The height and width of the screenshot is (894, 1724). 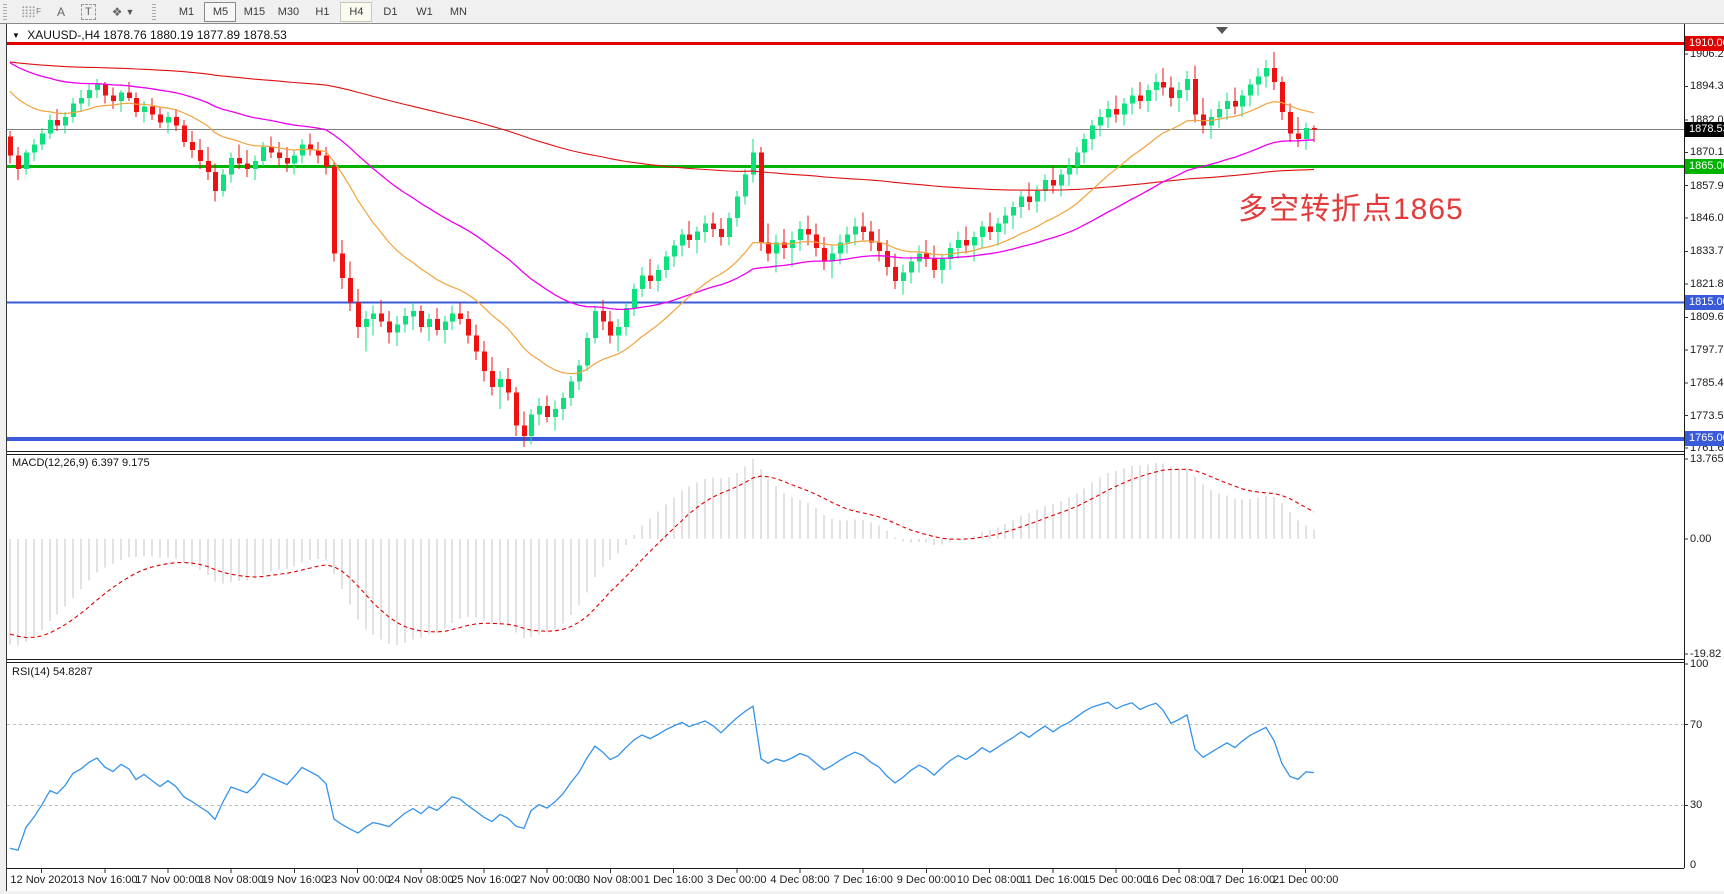 I want to click on macd-signal-line, so click(x=662, y=553).